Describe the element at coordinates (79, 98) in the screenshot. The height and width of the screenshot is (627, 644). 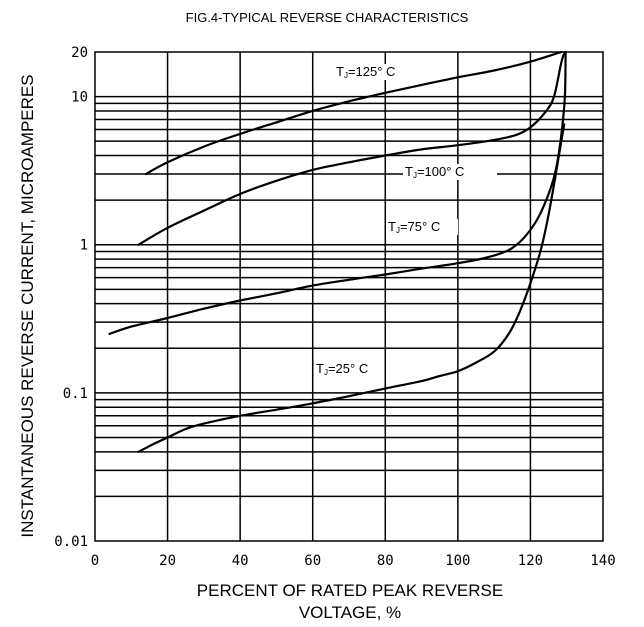
I see `y-tick-label: 10` at that location.